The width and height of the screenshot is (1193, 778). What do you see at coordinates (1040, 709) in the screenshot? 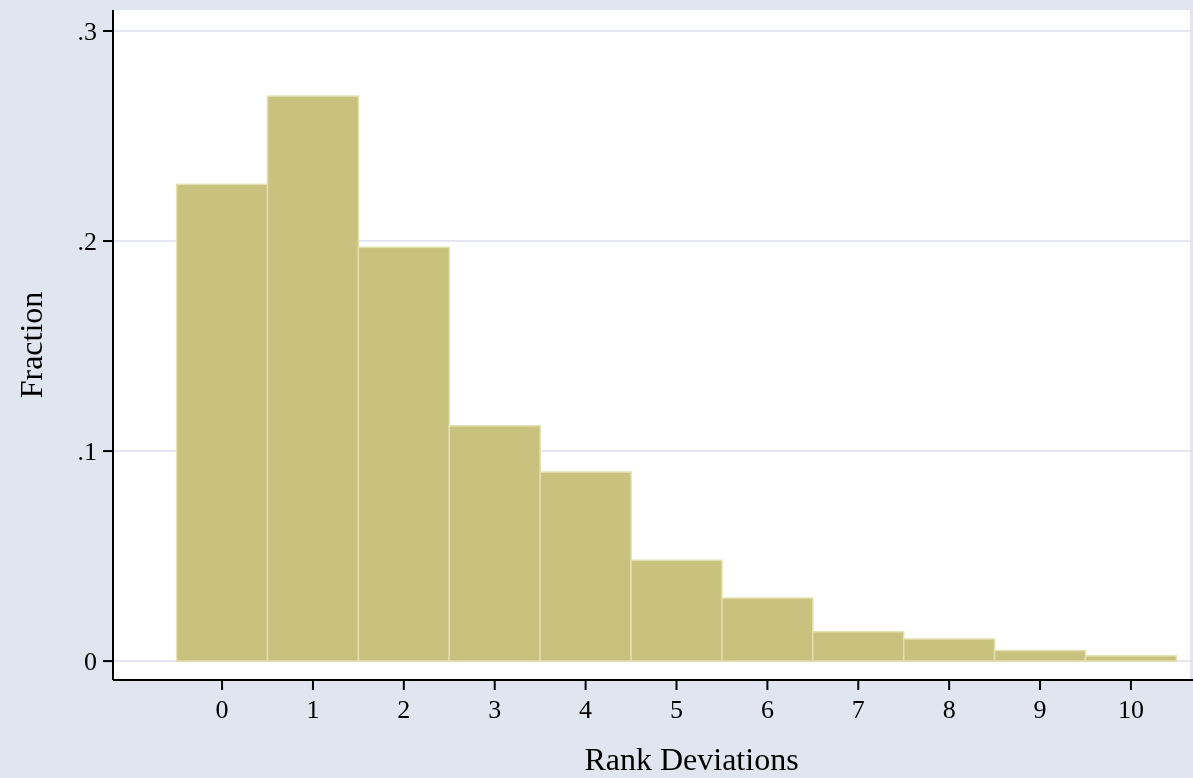
I see `x-tick-label: 9` at bounding box center [1040, 709].